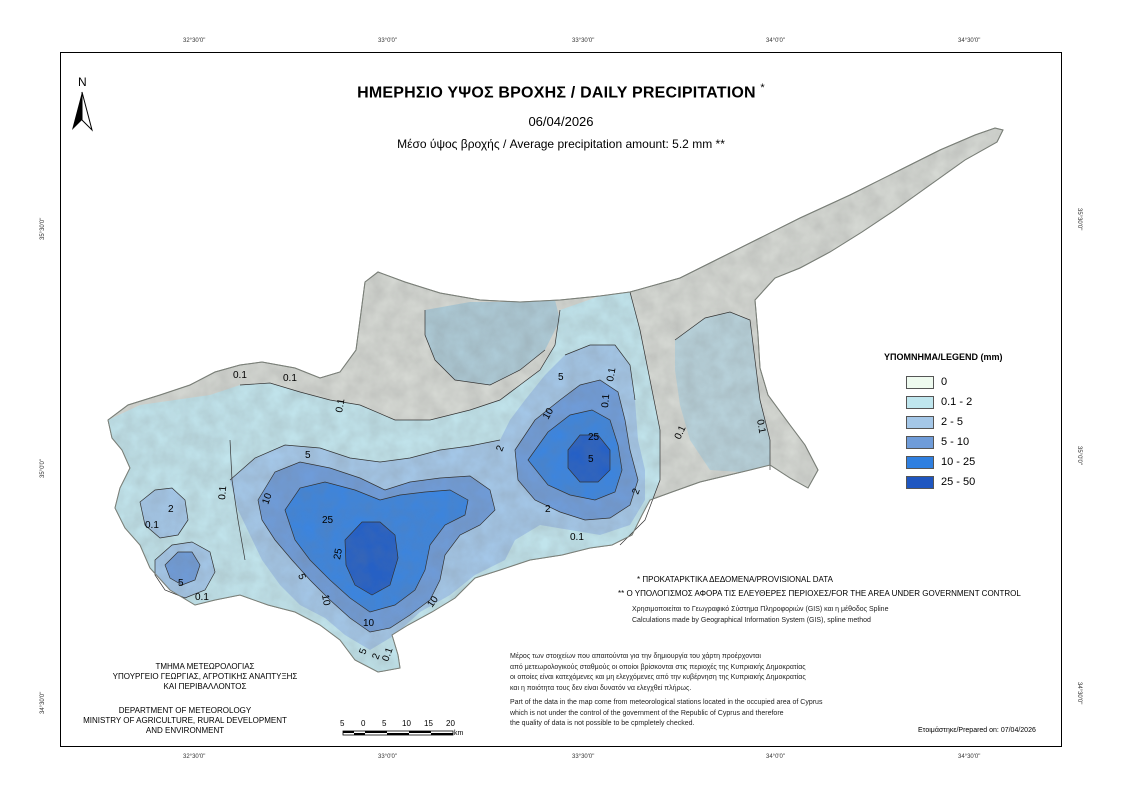 The image size is (1122, 794). Describe the element at coordinates (969, 757) in the screenshot. I see `coord-bottom-5: 34°30'0"` at that location.